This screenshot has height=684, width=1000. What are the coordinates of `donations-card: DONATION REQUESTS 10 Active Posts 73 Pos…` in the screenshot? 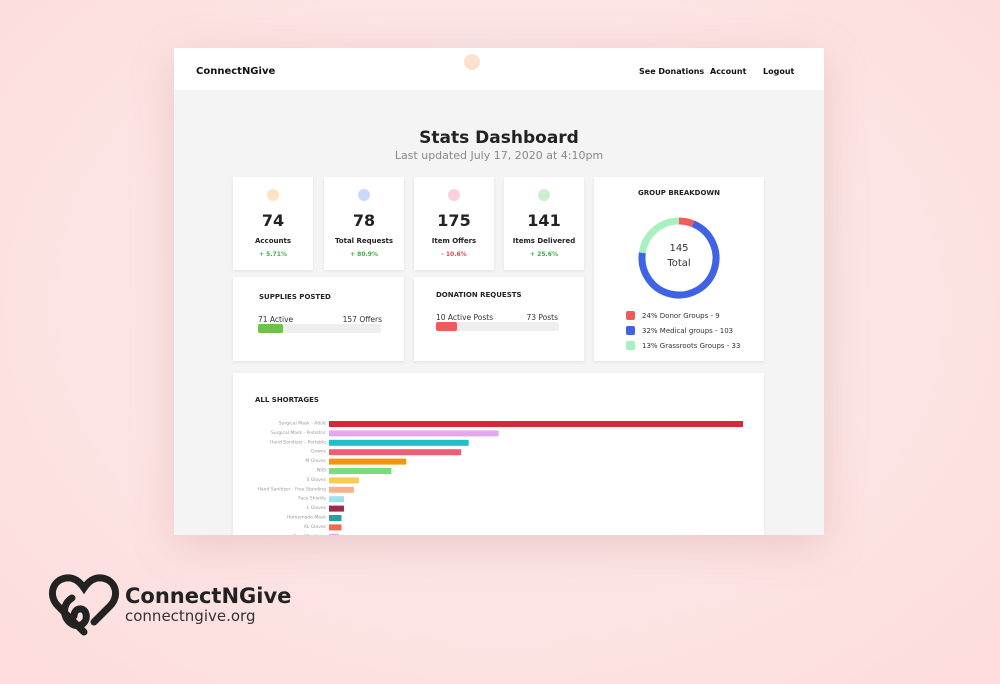 It's located at (499, 319).